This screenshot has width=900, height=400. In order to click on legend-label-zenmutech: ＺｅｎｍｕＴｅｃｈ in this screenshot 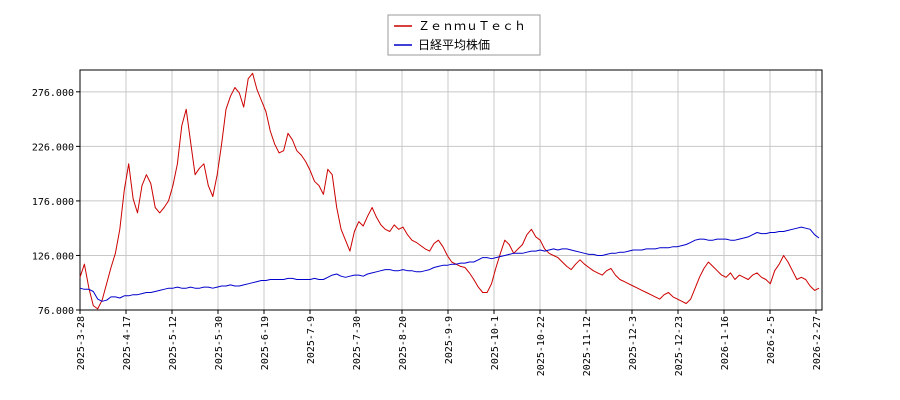, I will do `click(472, 26)`.